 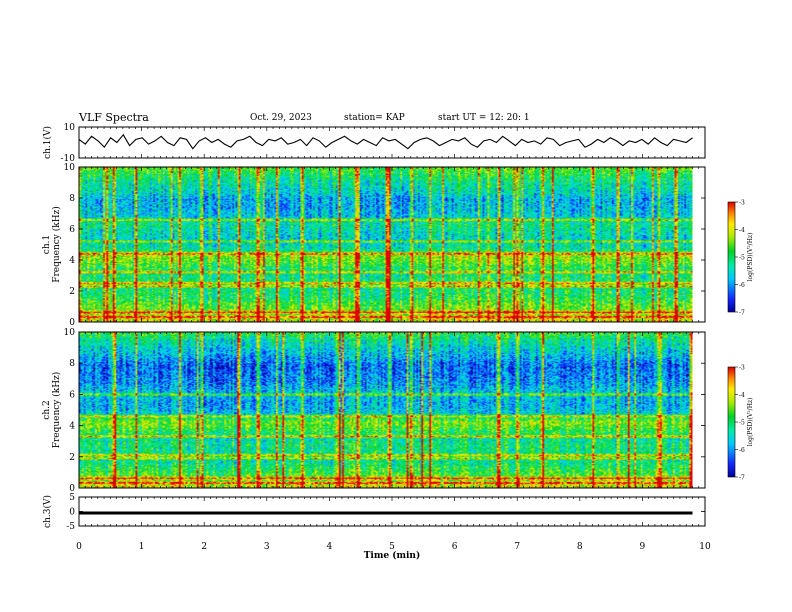 What do you see at coordinates (580, 547) in the screenshot?
I see `x-tick-label: 8` at bounding box center [580, 547].